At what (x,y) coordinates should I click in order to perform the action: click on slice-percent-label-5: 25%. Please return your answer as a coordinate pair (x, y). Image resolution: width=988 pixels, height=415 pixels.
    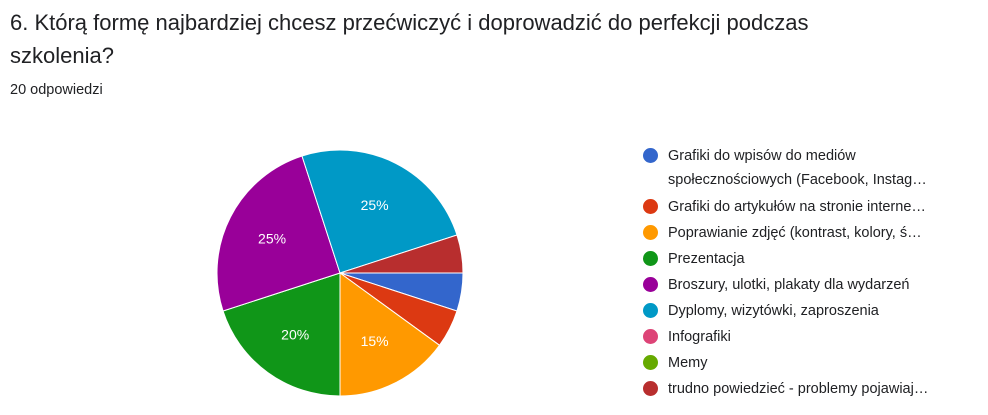
    Looking at the image, I should click on (375, 205).